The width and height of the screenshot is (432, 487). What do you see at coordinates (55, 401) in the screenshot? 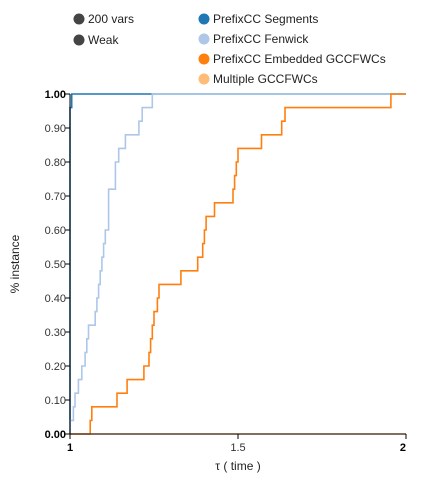
I see `y-tick-label-1: 0.10` at bounding box center [55, 401].